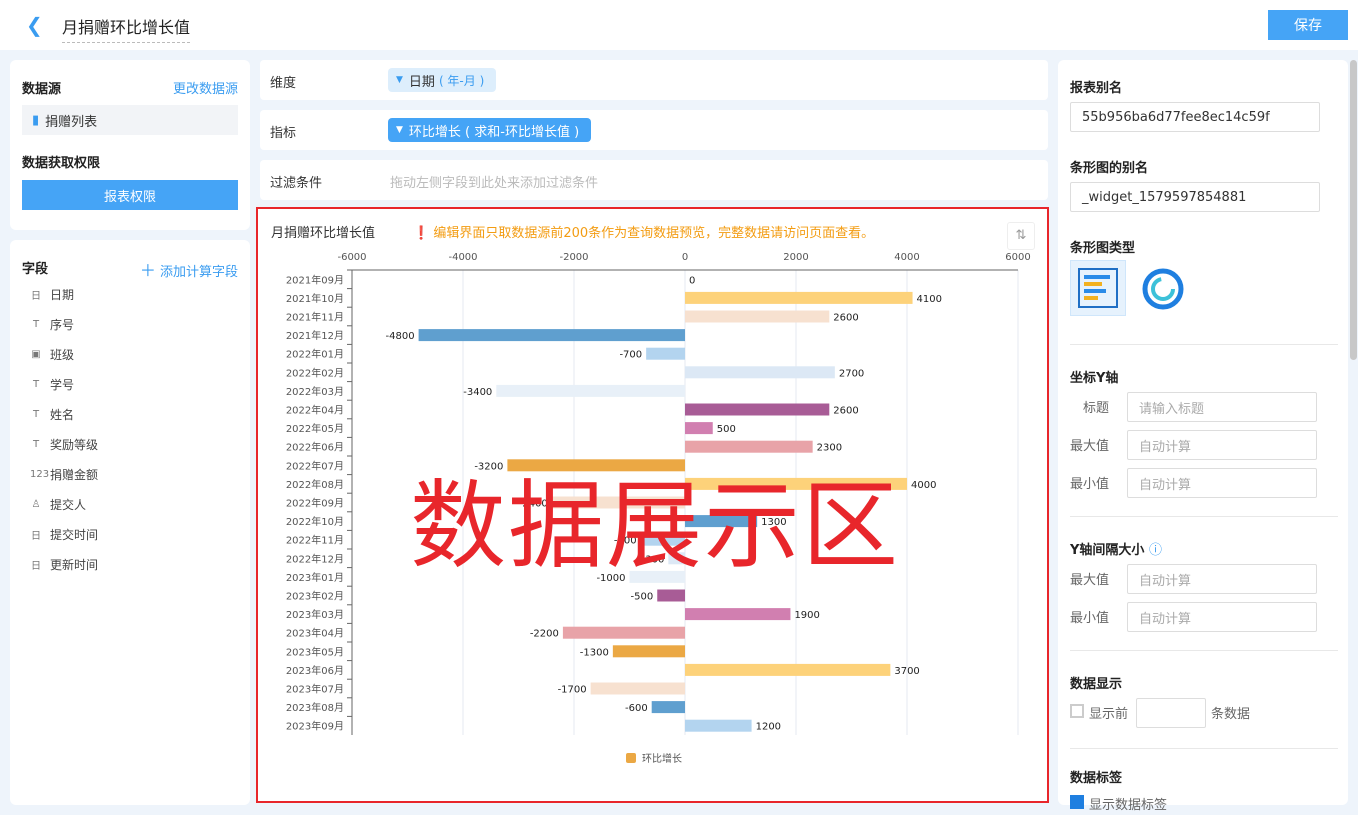  Describe the element at coordinates (1155, 550) in the screenshot. I see `help-icon: ⓘ` at that location.